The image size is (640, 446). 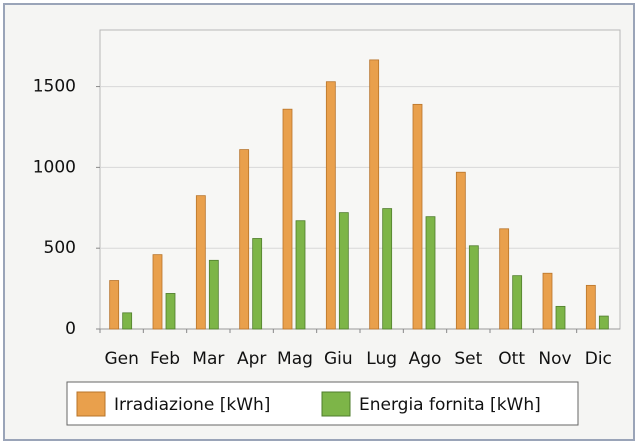 What do you see at coordinates (450, 405) in the screenshot?
I see `legend-label: Energia fornita [kWh]` at bounding box center [450, 405].